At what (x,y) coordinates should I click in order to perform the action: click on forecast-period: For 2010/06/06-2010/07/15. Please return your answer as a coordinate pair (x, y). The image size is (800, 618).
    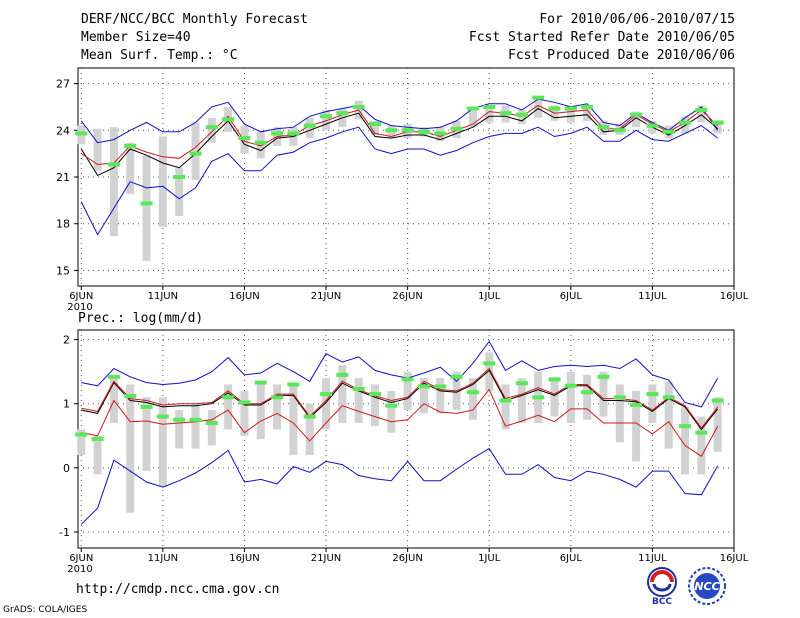
    Looking at the image, I should click on (637, 19).